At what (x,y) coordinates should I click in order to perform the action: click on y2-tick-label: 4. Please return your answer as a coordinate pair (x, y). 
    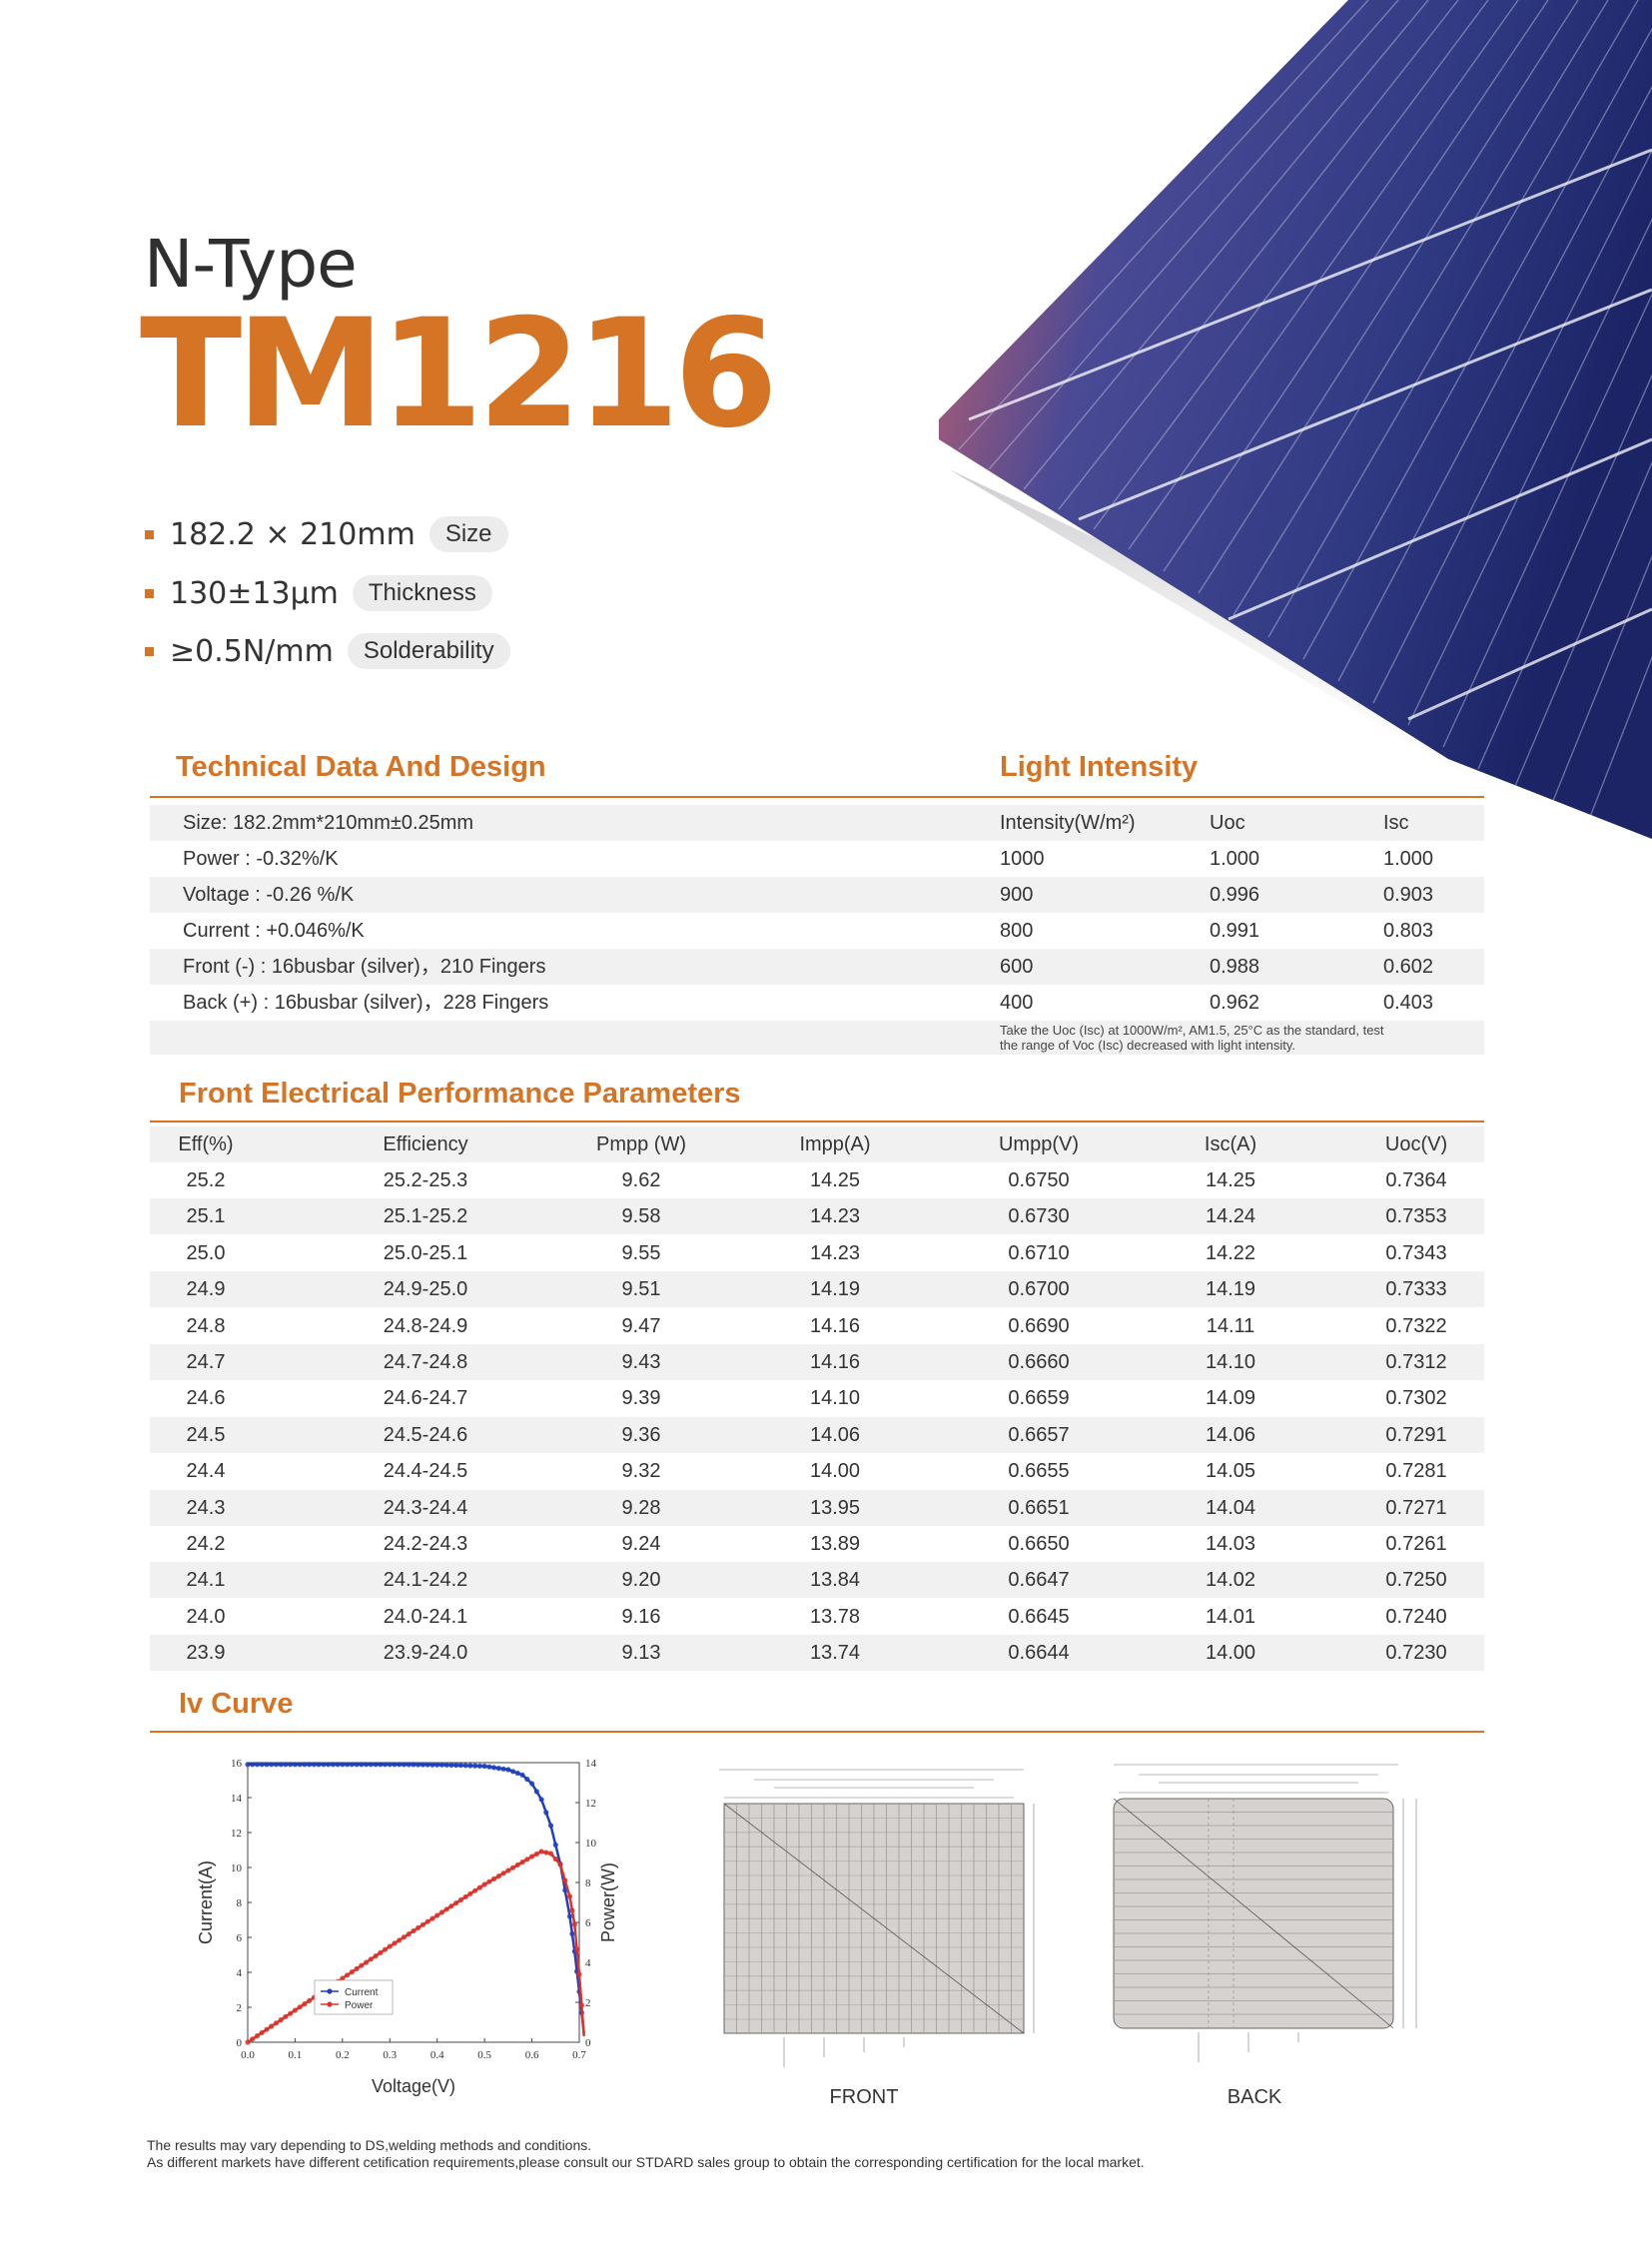
    Looking at the image, I should click on (588, 1963).